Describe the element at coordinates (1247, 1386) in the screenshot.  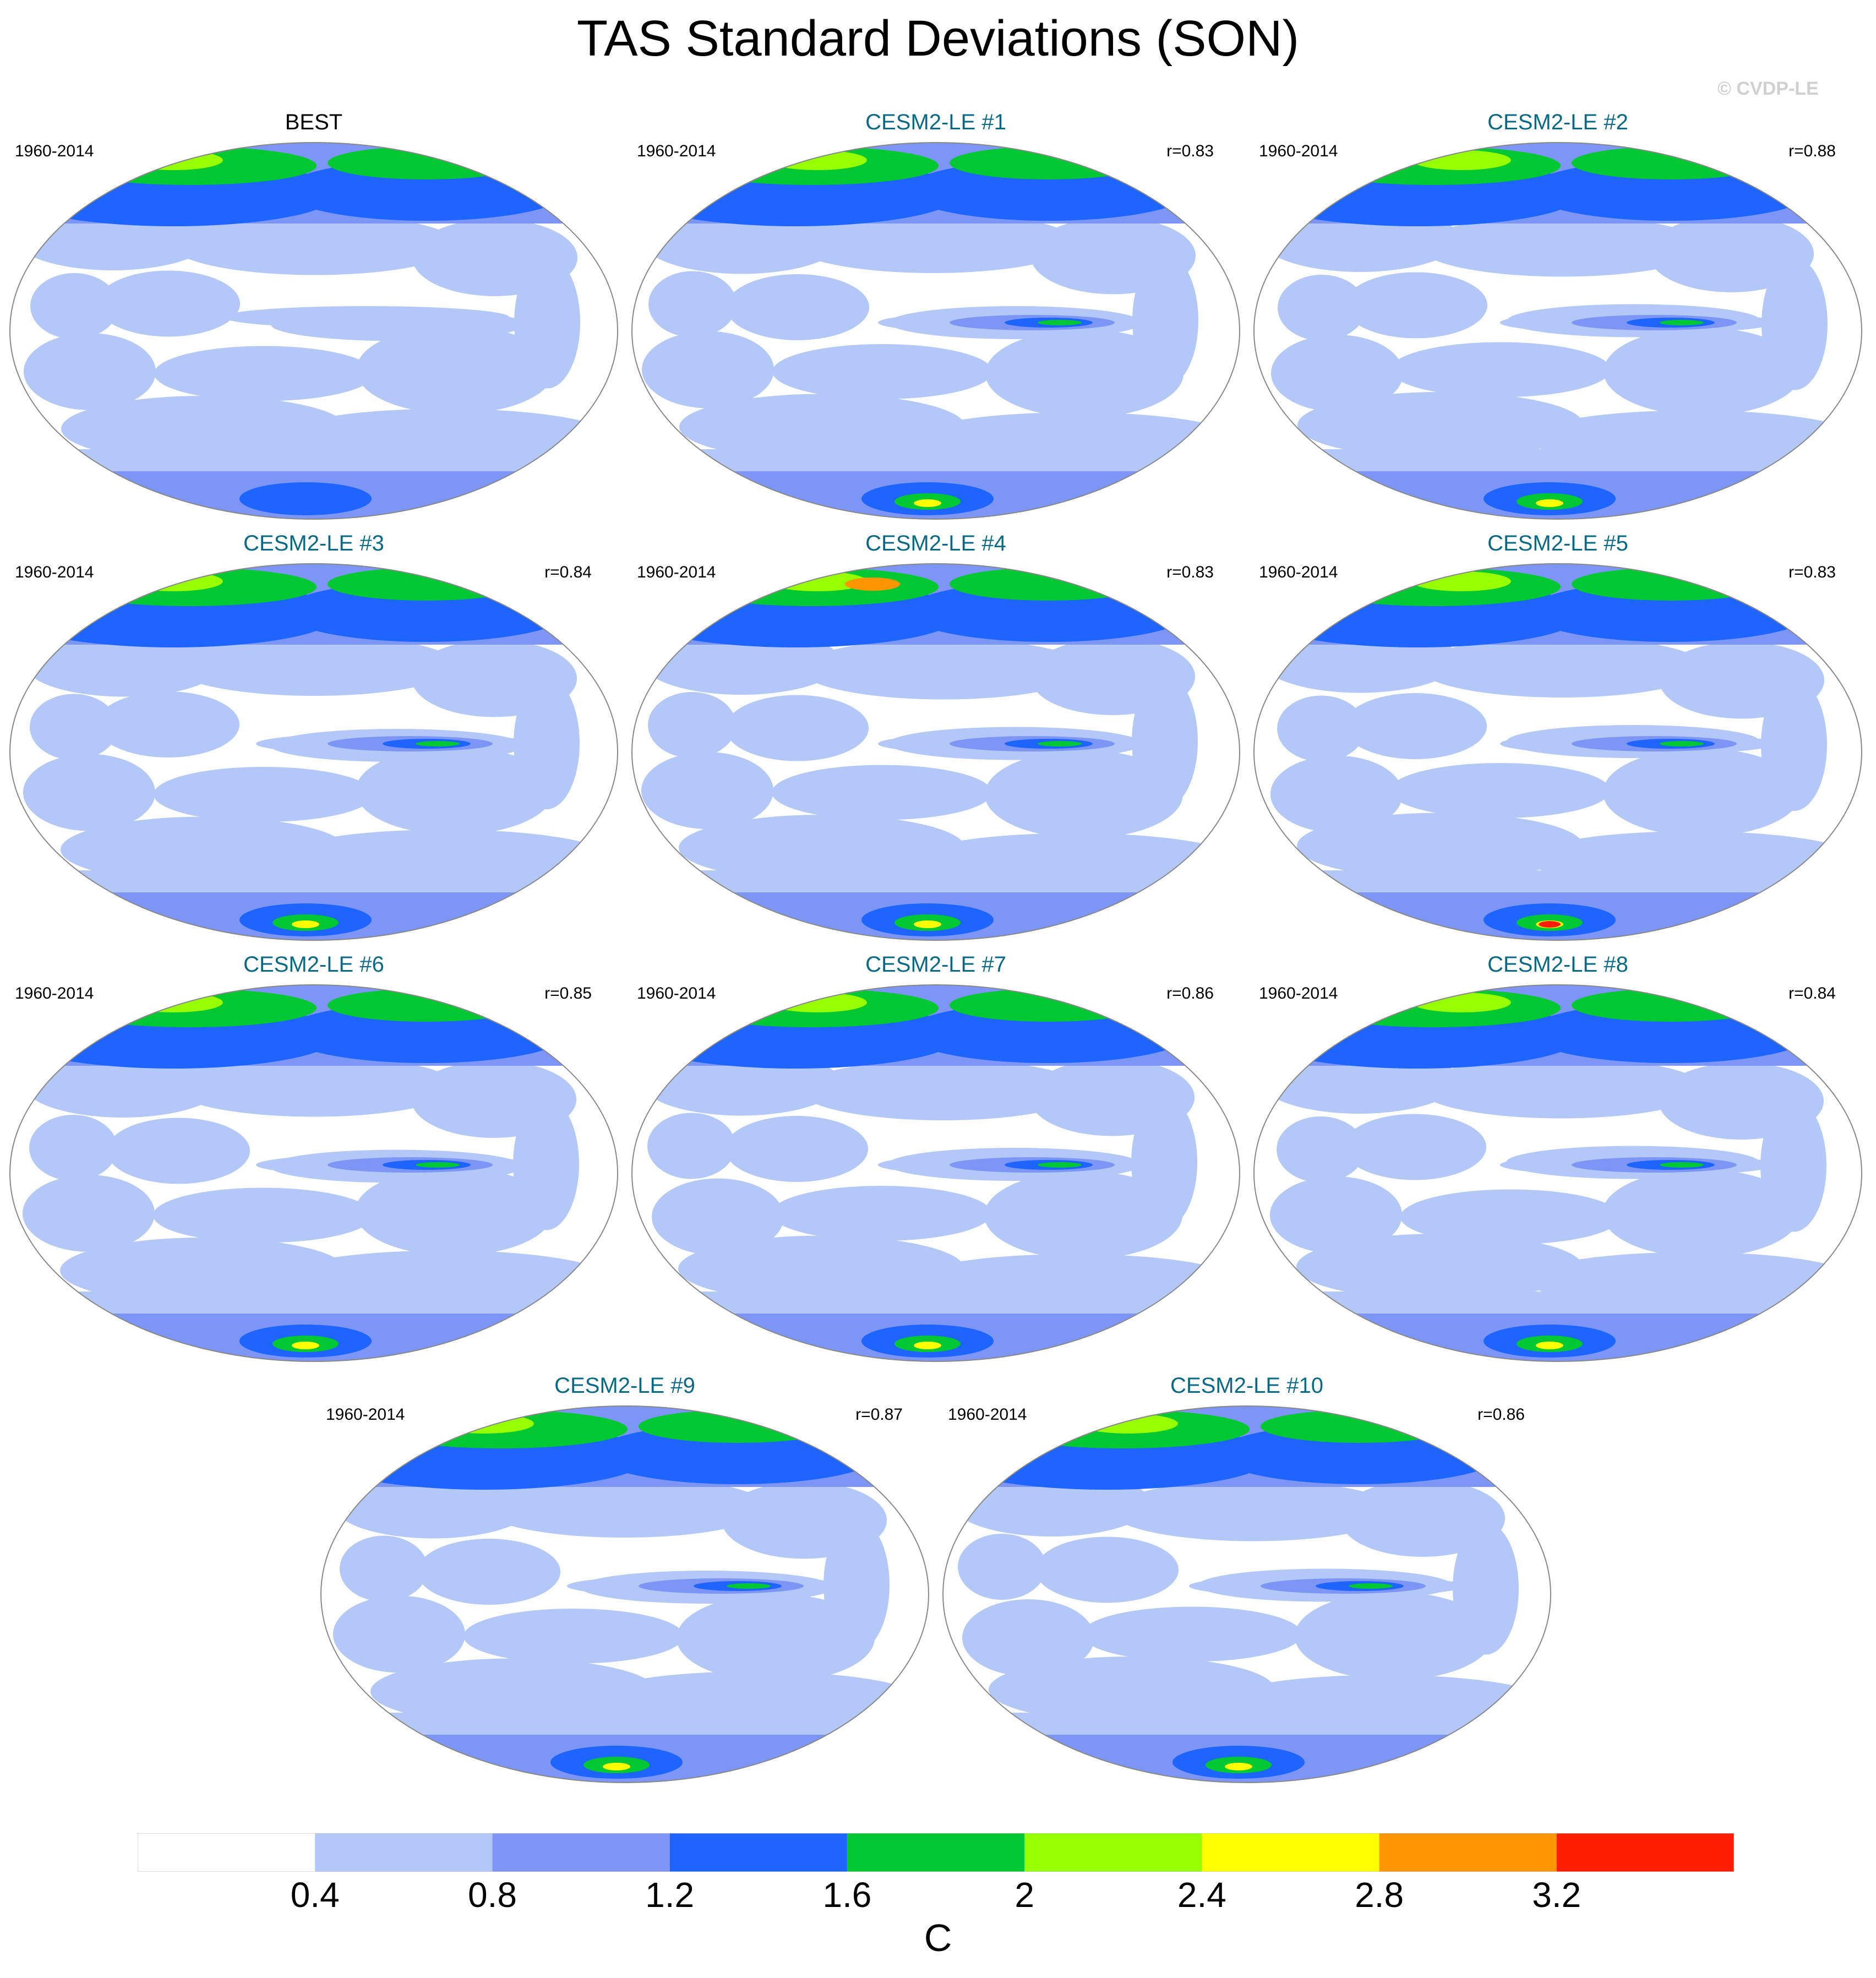
I see `panel-title: CESM2-LE #10` at that location.